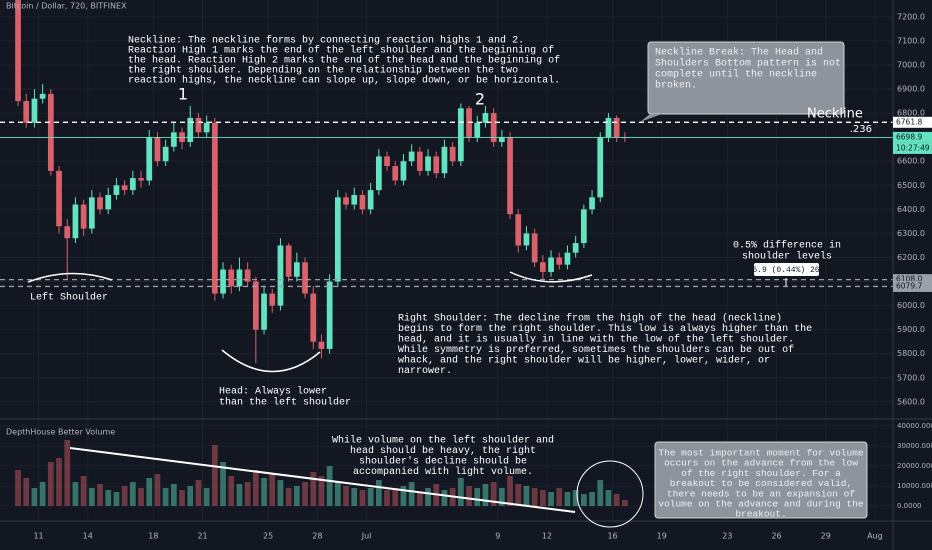 This screenshot has height=550, width=932. Describe the element at coordinates (760, 514) in the screenshot. I see `annotation-text: breakout.` at that location.